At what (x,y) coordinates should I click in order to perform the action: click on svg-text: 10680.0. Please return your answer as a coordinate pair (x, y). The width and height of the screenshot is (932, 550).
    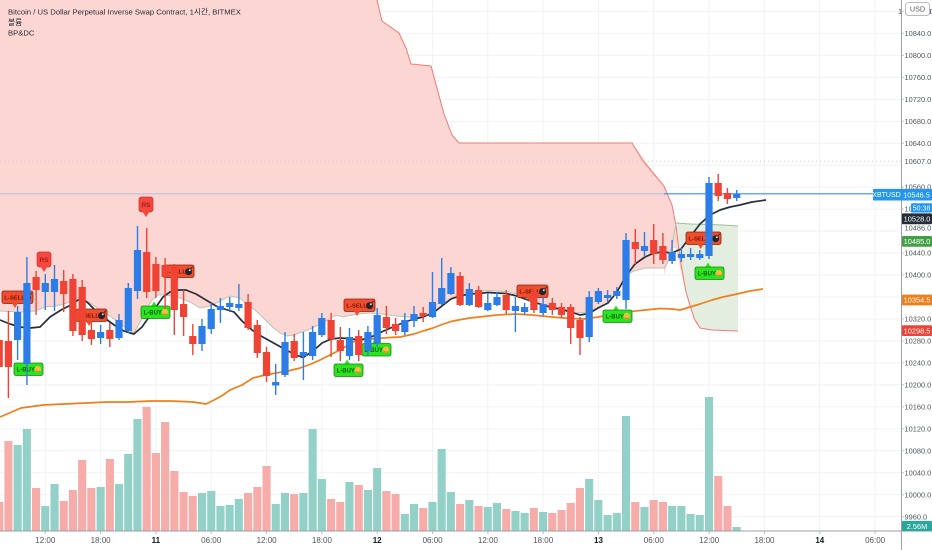
    Looking at the image, I should click on (918, 121).